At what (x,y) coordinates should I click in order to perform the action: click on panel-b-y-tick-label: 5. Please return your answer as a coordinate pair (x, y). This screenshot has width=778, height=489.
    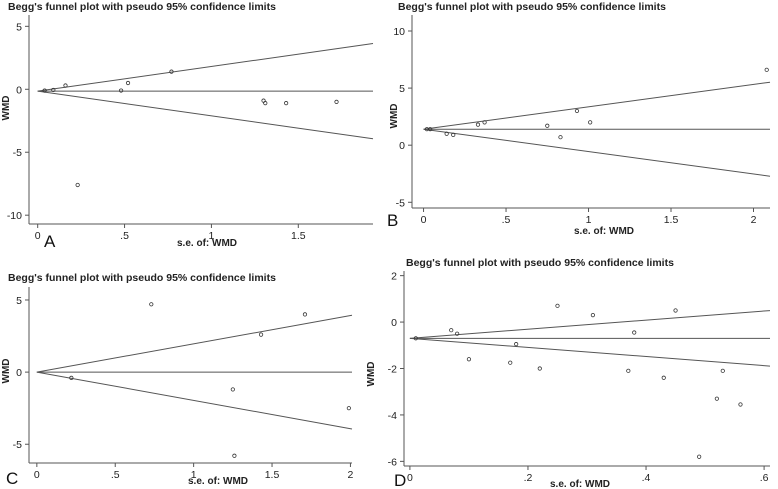
    Looking at the image, I should click on (402, 89).